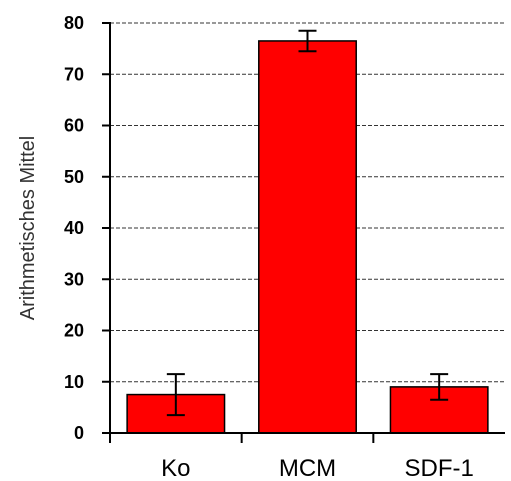 The height and width of the screenshot is (481, 511). What do you see at coordinates (438, 468) in the screenshot?
I see `x-tick-label-SDF-1: SDF-1` at bounding box center [438, 468].